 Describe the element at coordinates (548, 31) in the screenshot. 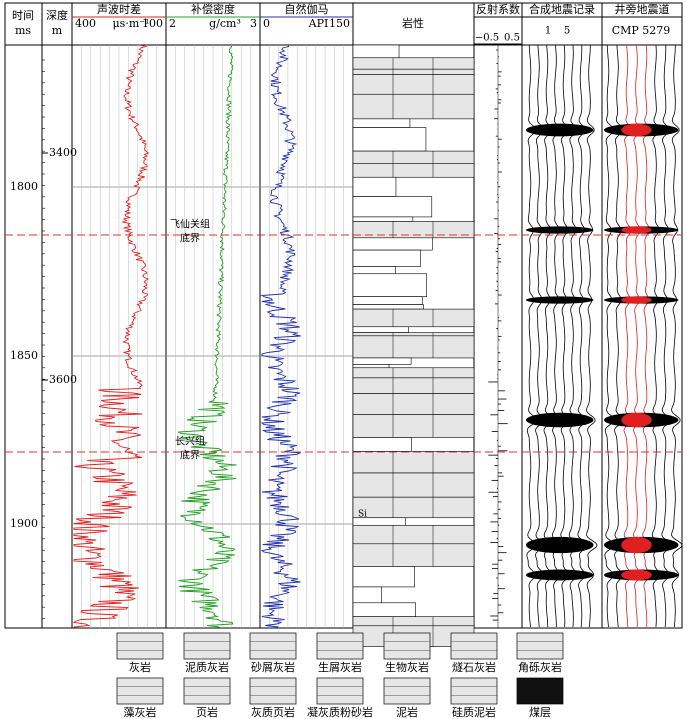

I see `header-text: 1` at that location.